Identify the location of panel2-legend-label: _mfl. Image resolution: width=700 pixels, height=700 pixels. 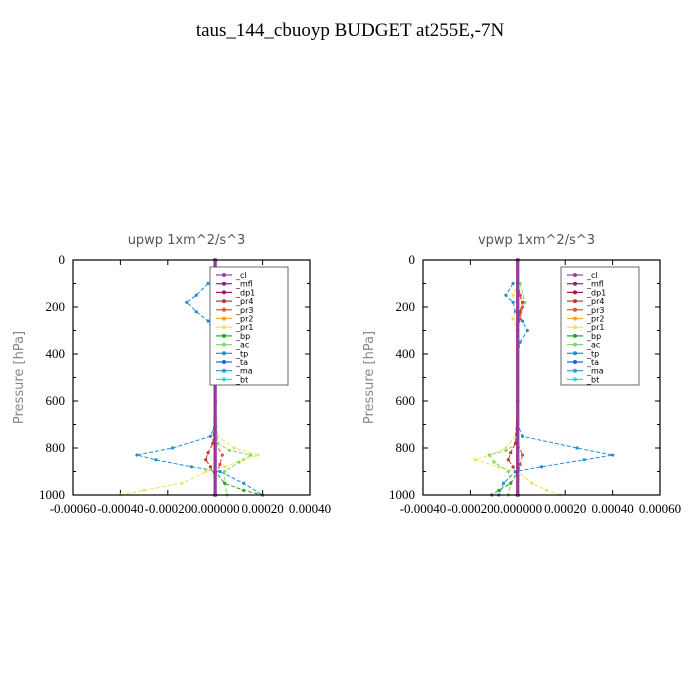
(595, 284).